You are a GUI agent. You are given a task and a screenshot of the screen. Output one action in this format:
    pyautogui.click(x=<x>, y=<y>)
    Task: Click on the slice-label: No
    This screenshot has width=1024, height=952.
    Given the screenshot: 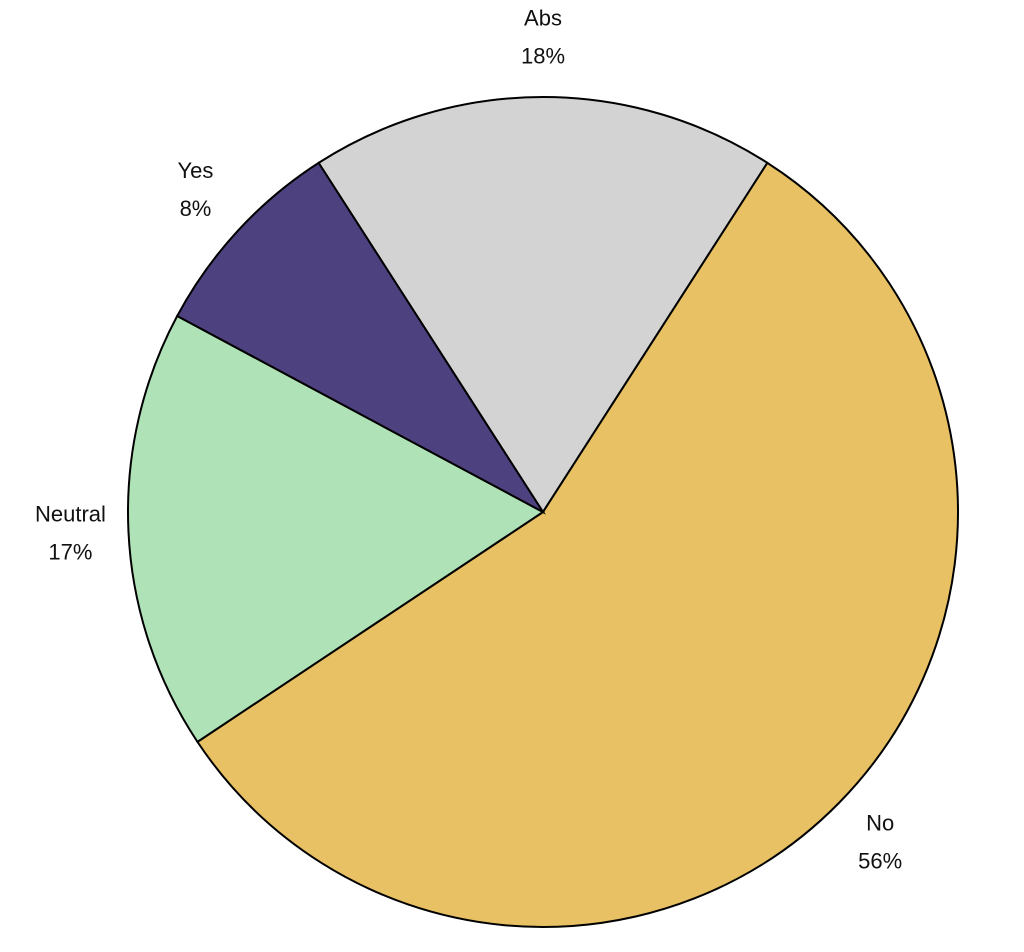 What is the action you would take?
    pyautogui.click(x=880, y=823)
    